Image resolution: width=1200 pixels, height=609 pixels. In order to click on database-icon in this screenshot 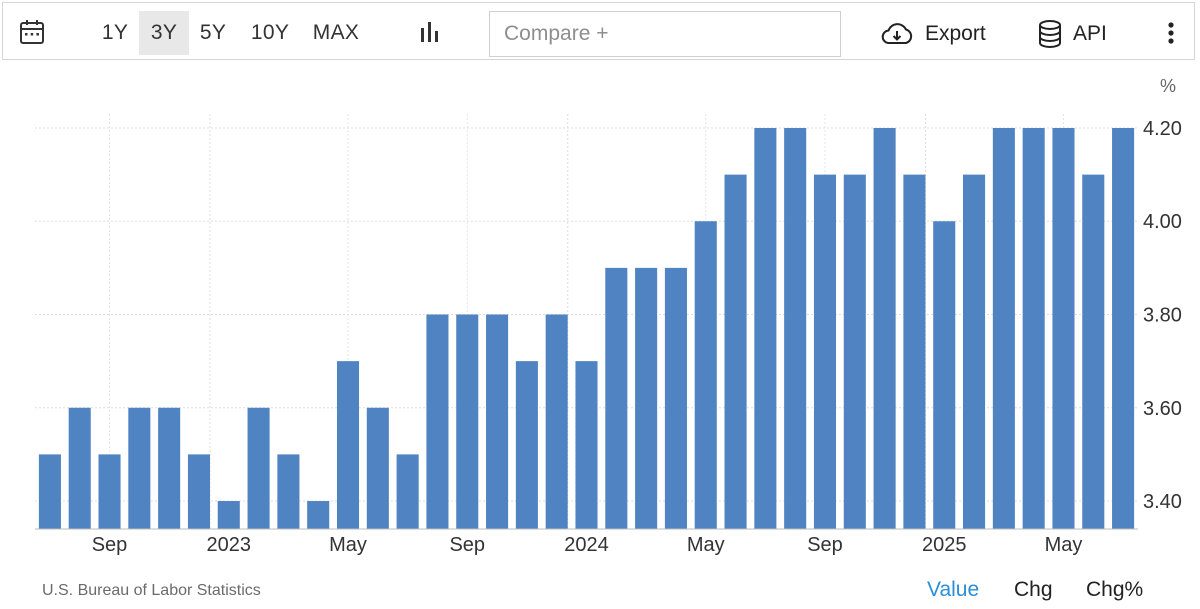, I will do `click(1050, 34)`.